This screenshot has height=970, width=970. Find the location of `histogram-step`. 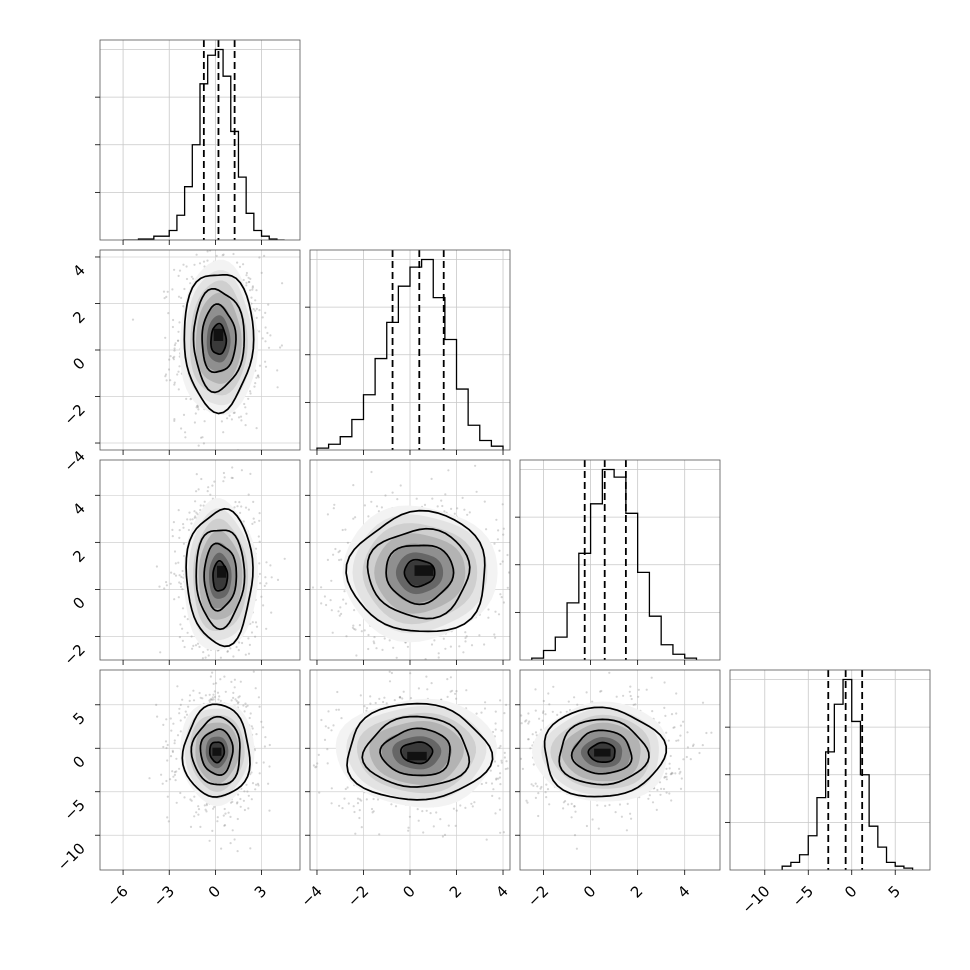

histogram-step is located at coordinates (847, 774).